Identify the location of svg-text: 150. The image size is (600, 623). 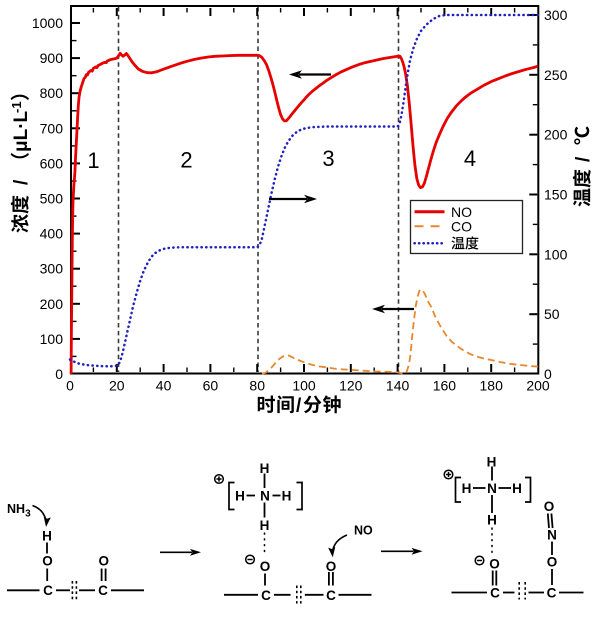
(556, 195).